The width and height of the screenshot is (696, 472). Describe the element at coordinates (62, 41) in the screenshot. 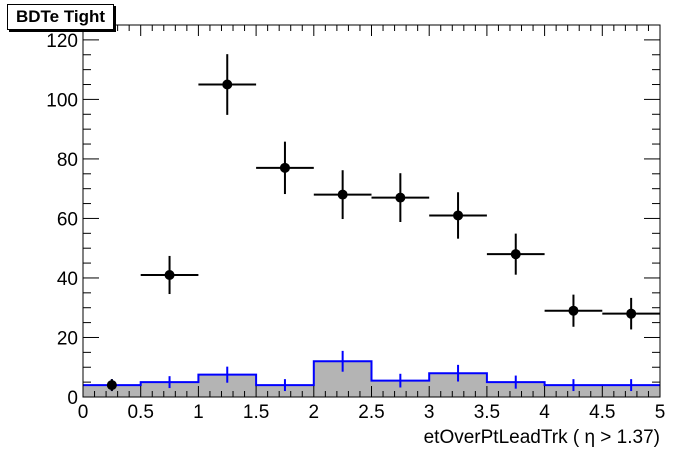

I see `y-tick-label: 120` at that location.